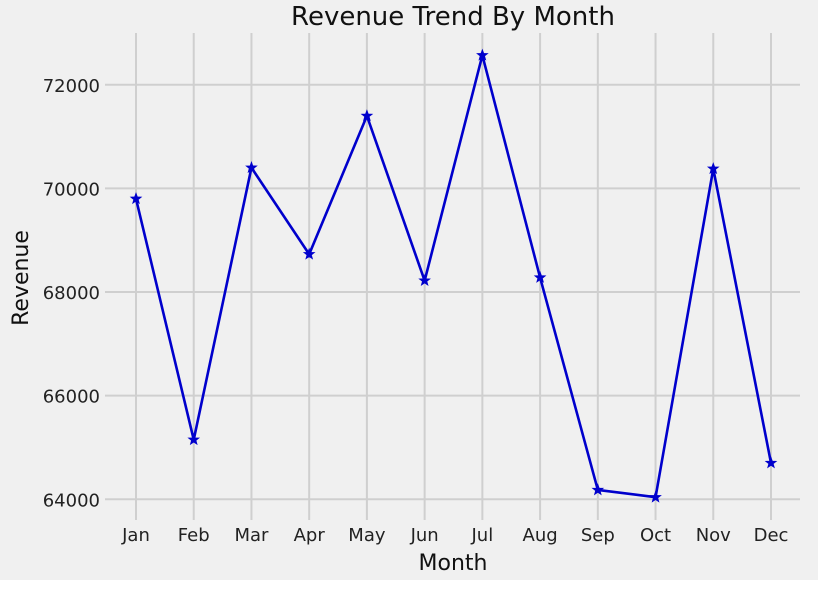 The height and width of the screenshot is (590, 818). Describe the element at coordinates (424, 535) in the screenshot. I see `x-tick-label: Jun` at that location.